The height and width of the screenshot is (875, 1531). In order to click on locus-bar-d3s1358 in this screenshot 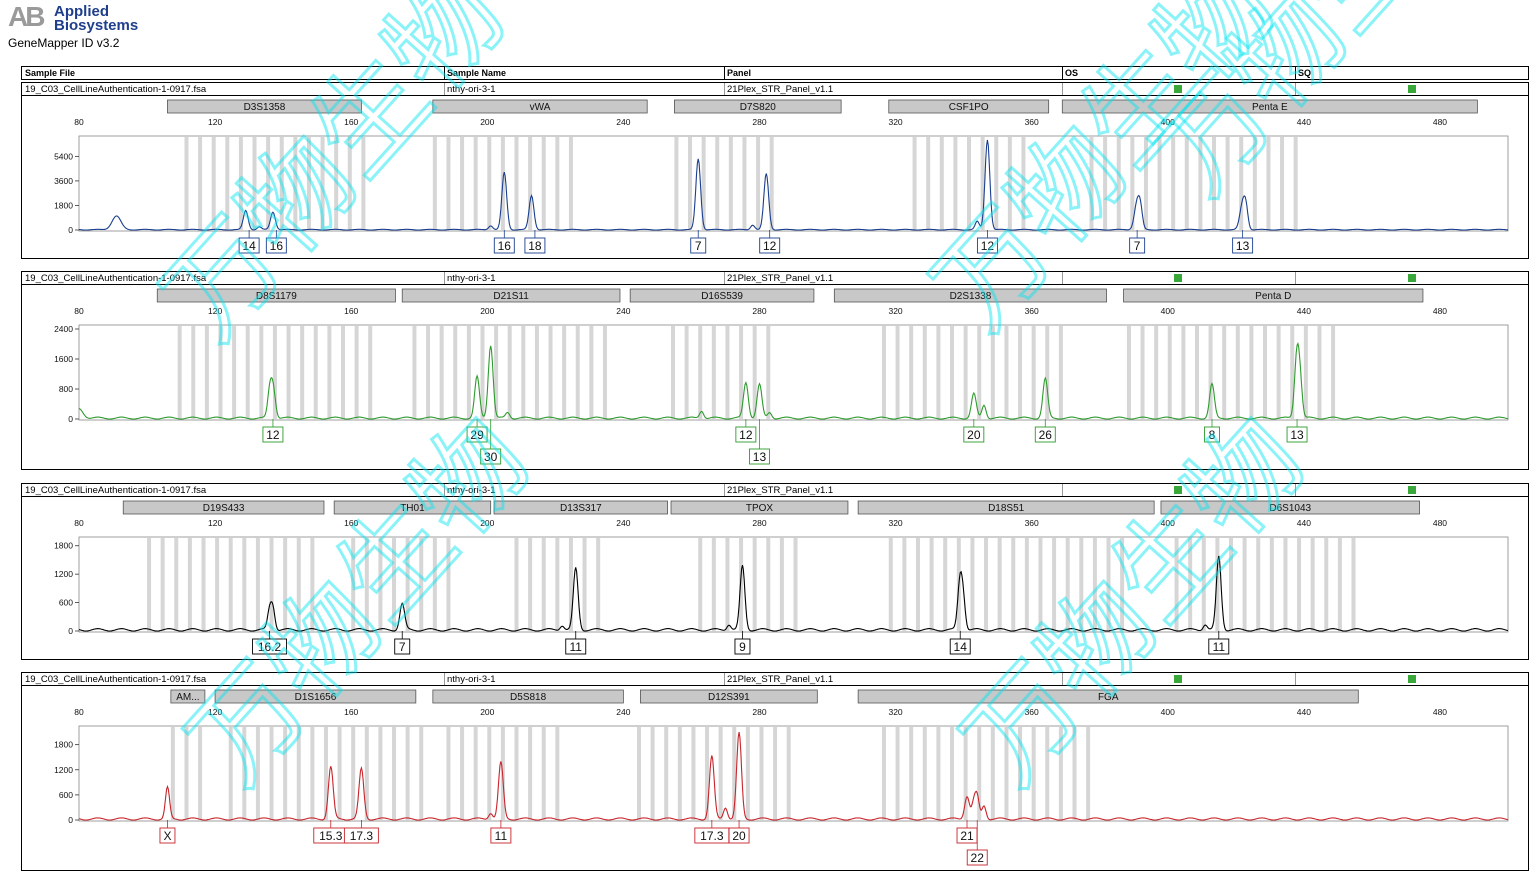, I will do `click(264, 106)`.